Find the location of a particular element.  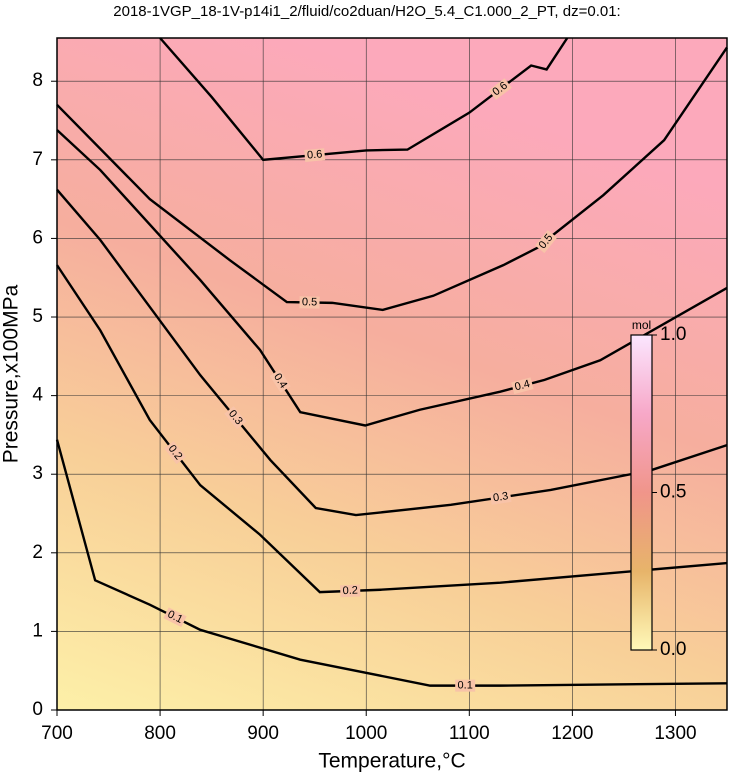

x-tick-label: 800 is located at coordinates (160, 733).